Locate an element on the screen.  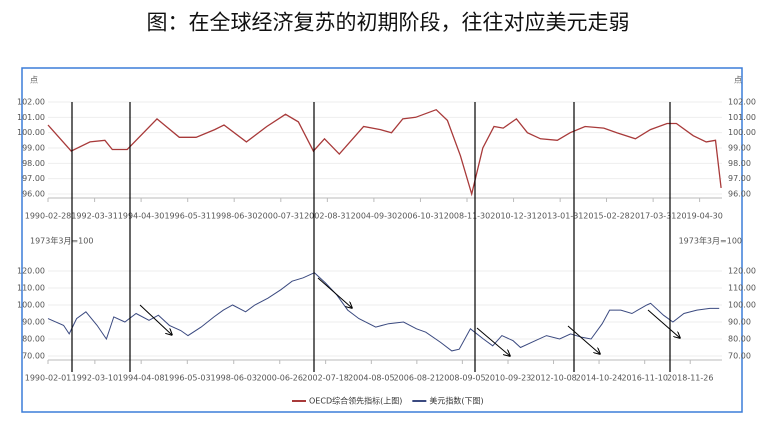
x-tick-label: 1992-03-31 is located at coordinates (94, 216).